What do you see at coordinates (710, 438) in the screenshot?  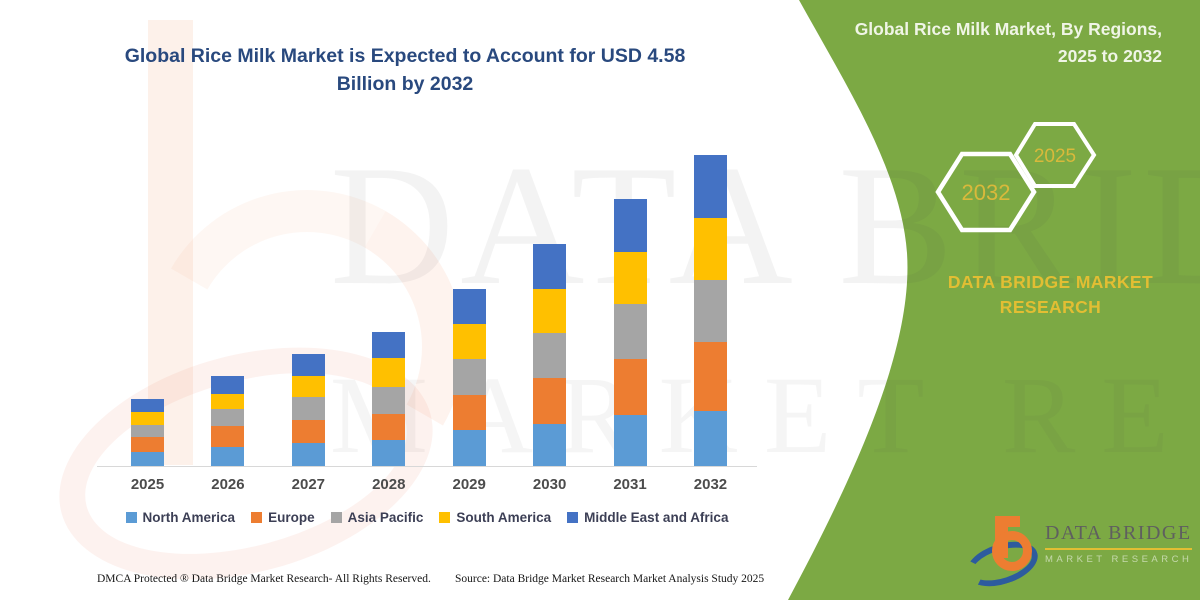 I see `bar-segment-2032-north-america` at bounding box center [710, 438].